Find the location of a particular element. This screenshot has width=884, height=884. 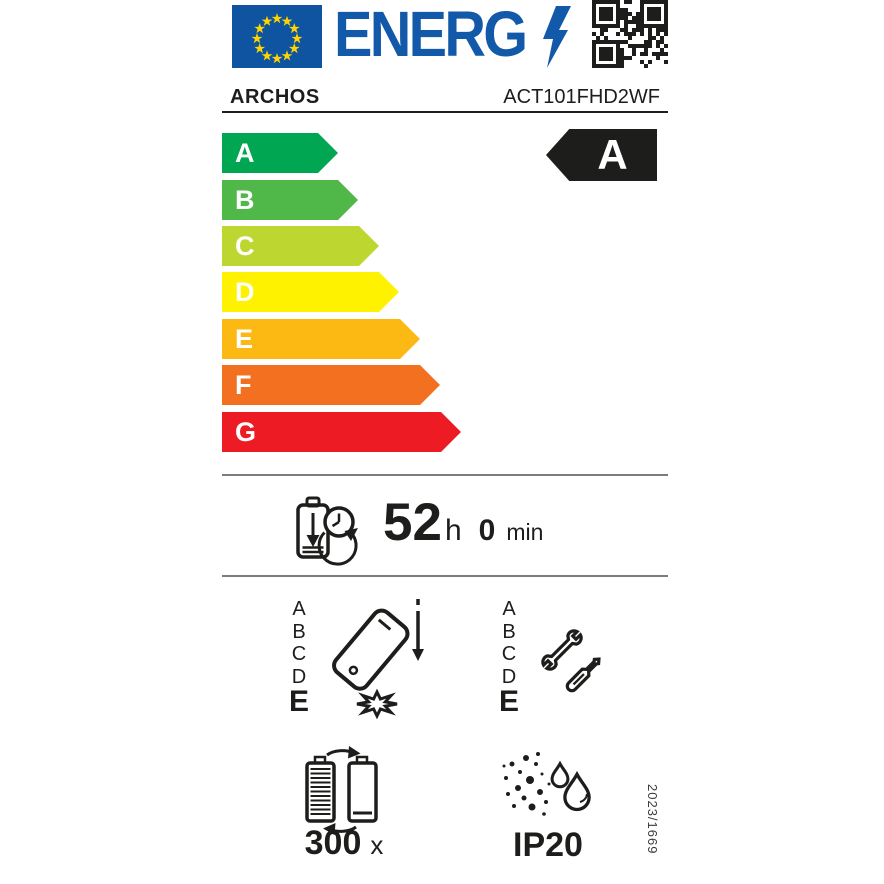

class-e-label: E is located at coordinates (244, 339).